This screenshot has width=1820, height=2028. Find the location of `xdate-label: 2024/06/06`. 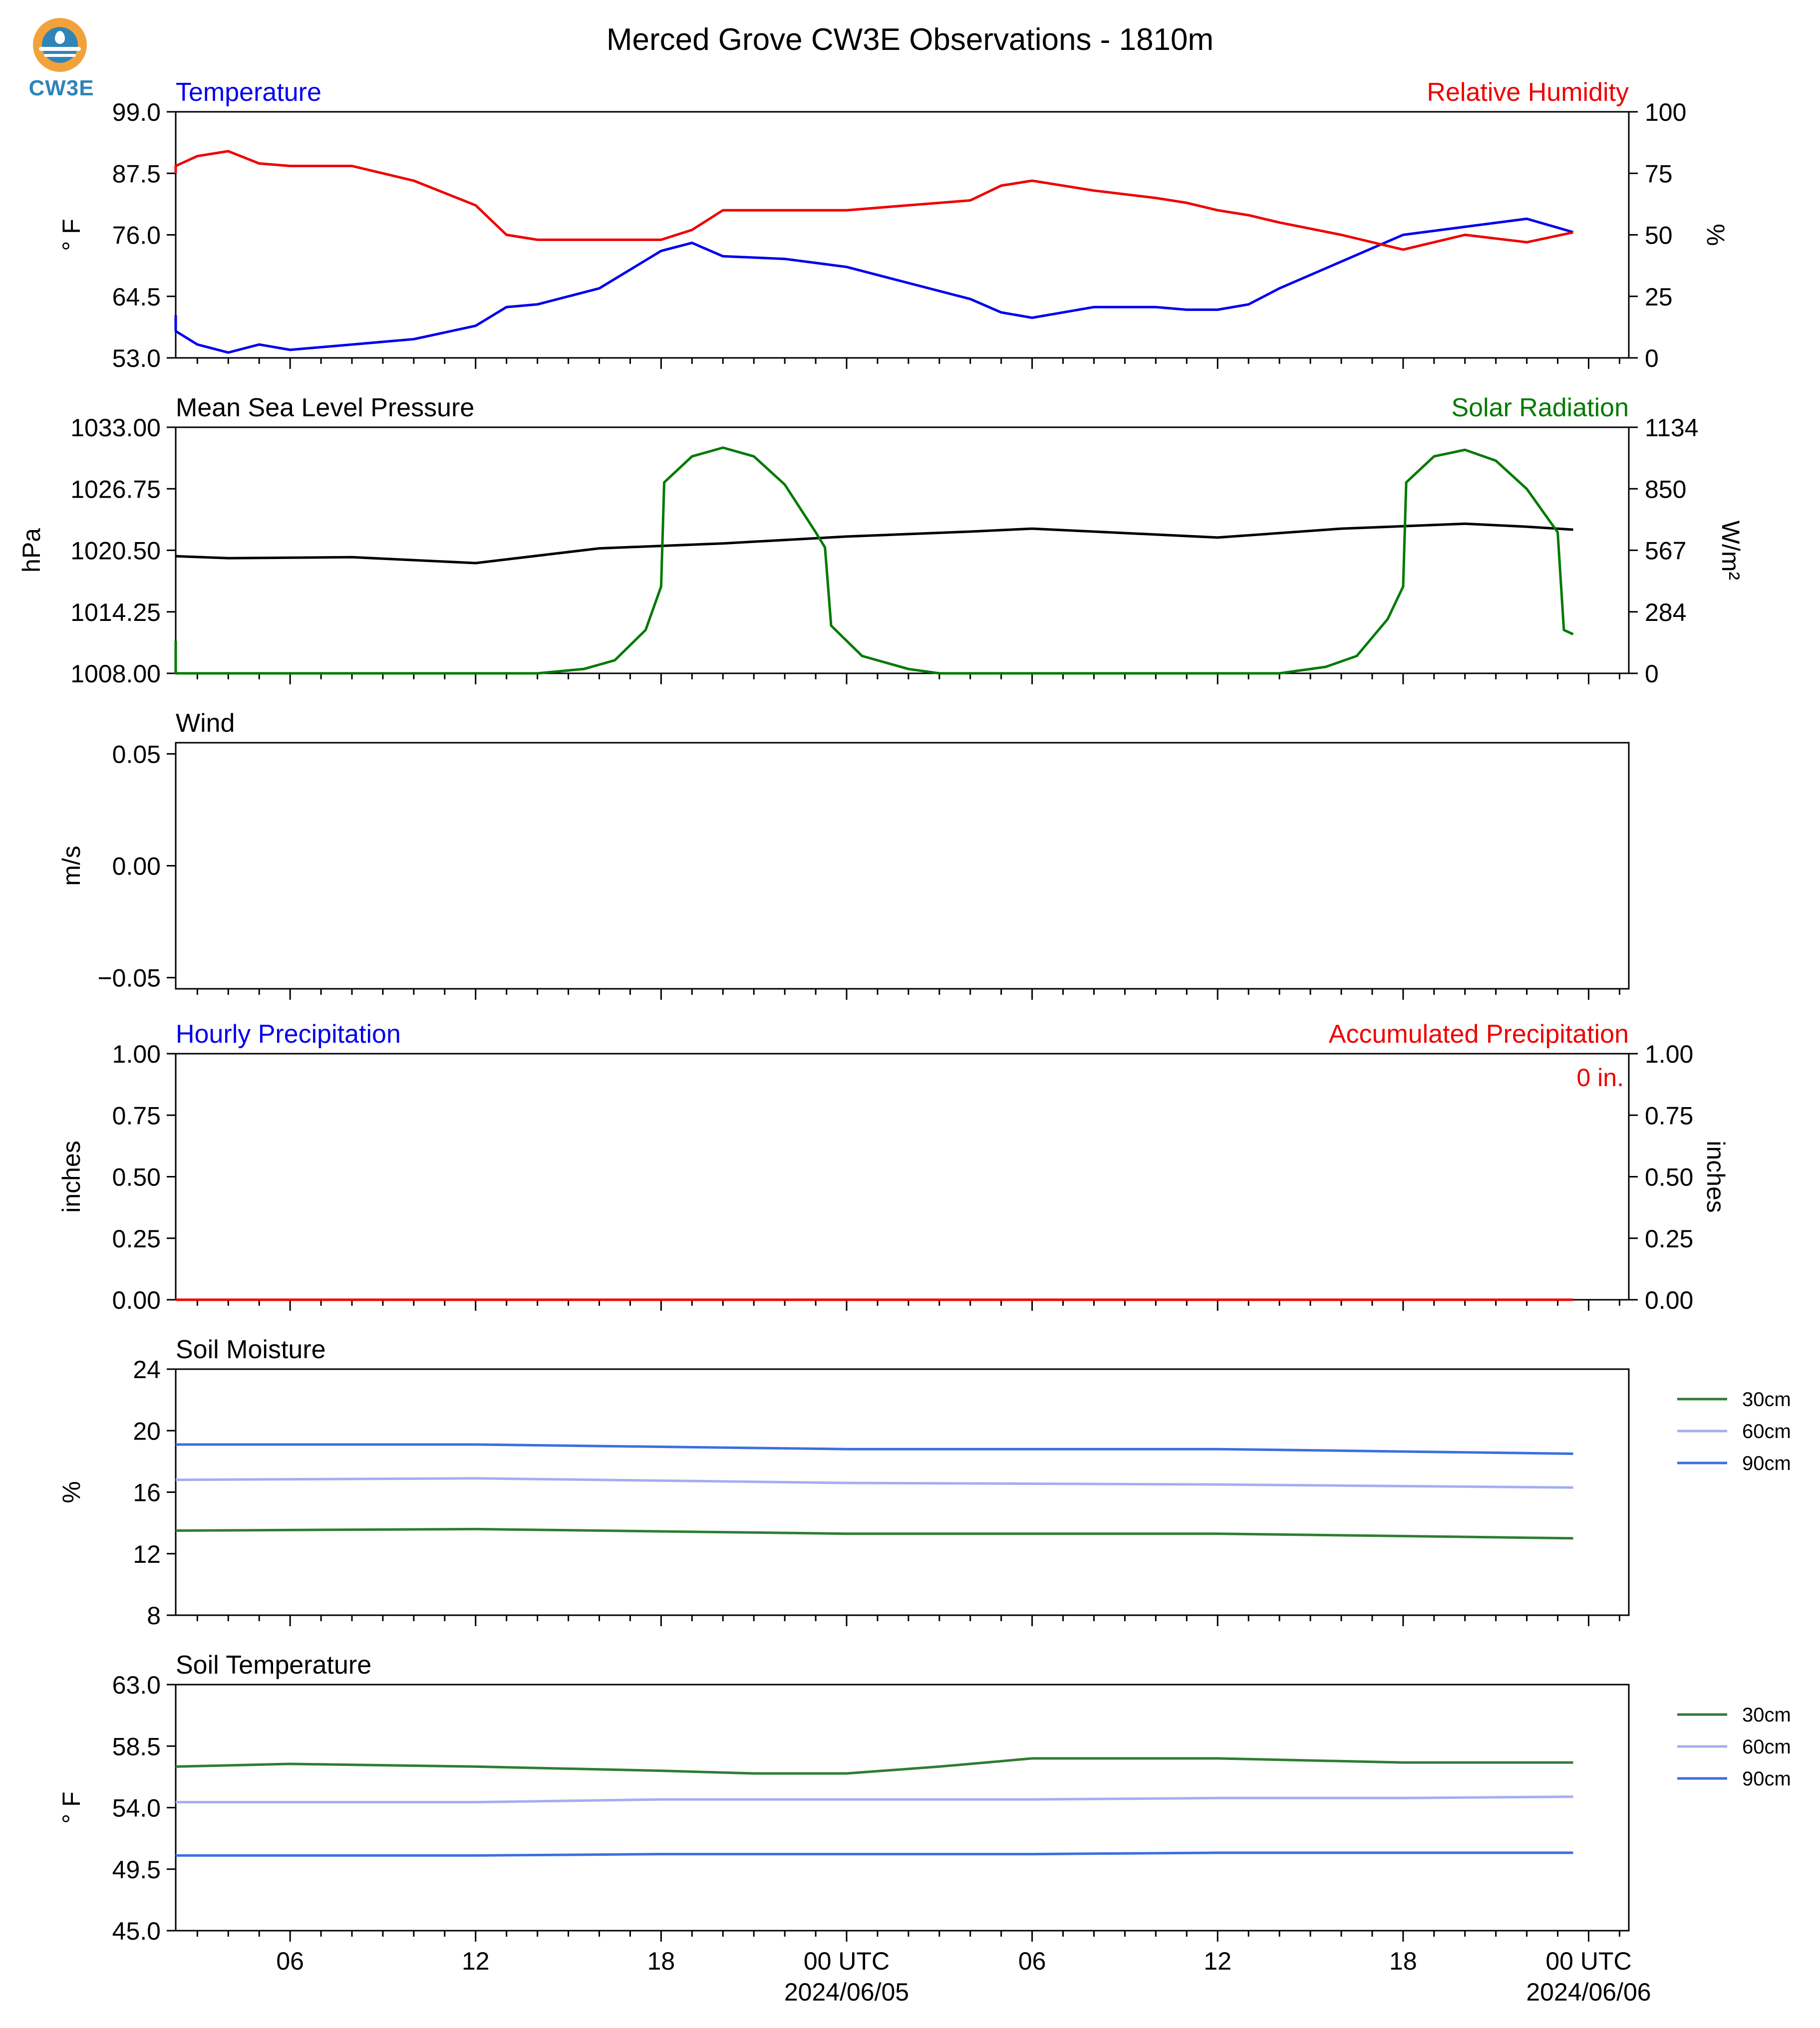

xdate-label: 2024/06/06 is located at coordinates (1588, 1992).